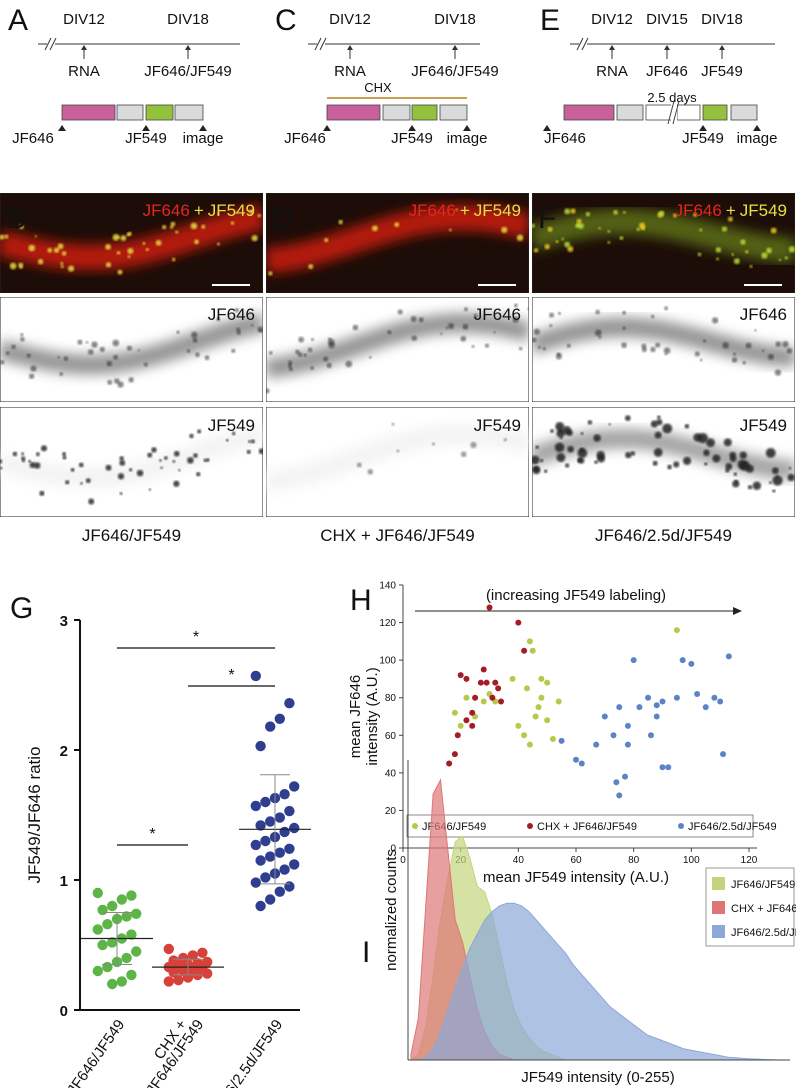  What do you see at coordinates (84, 71) in the screenshot?
I see `event: RNA` at bounding box center [84, 71].